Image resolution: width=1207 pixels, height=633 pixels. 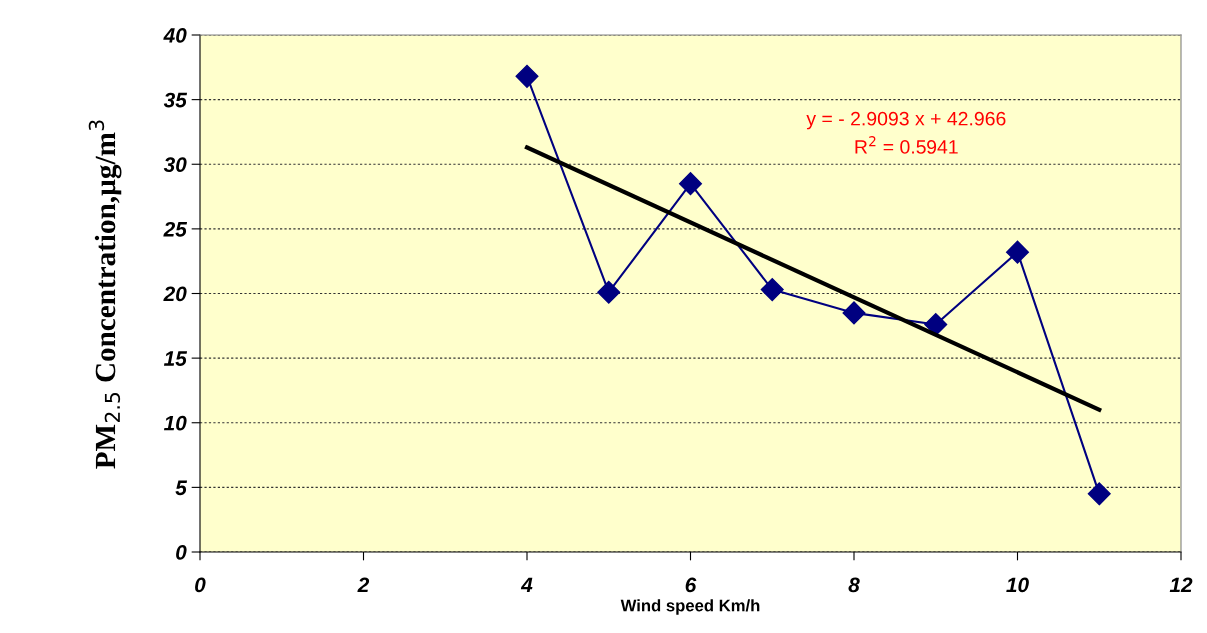 I want to click on y-tick-label: 20, so click(x=175, y=294).